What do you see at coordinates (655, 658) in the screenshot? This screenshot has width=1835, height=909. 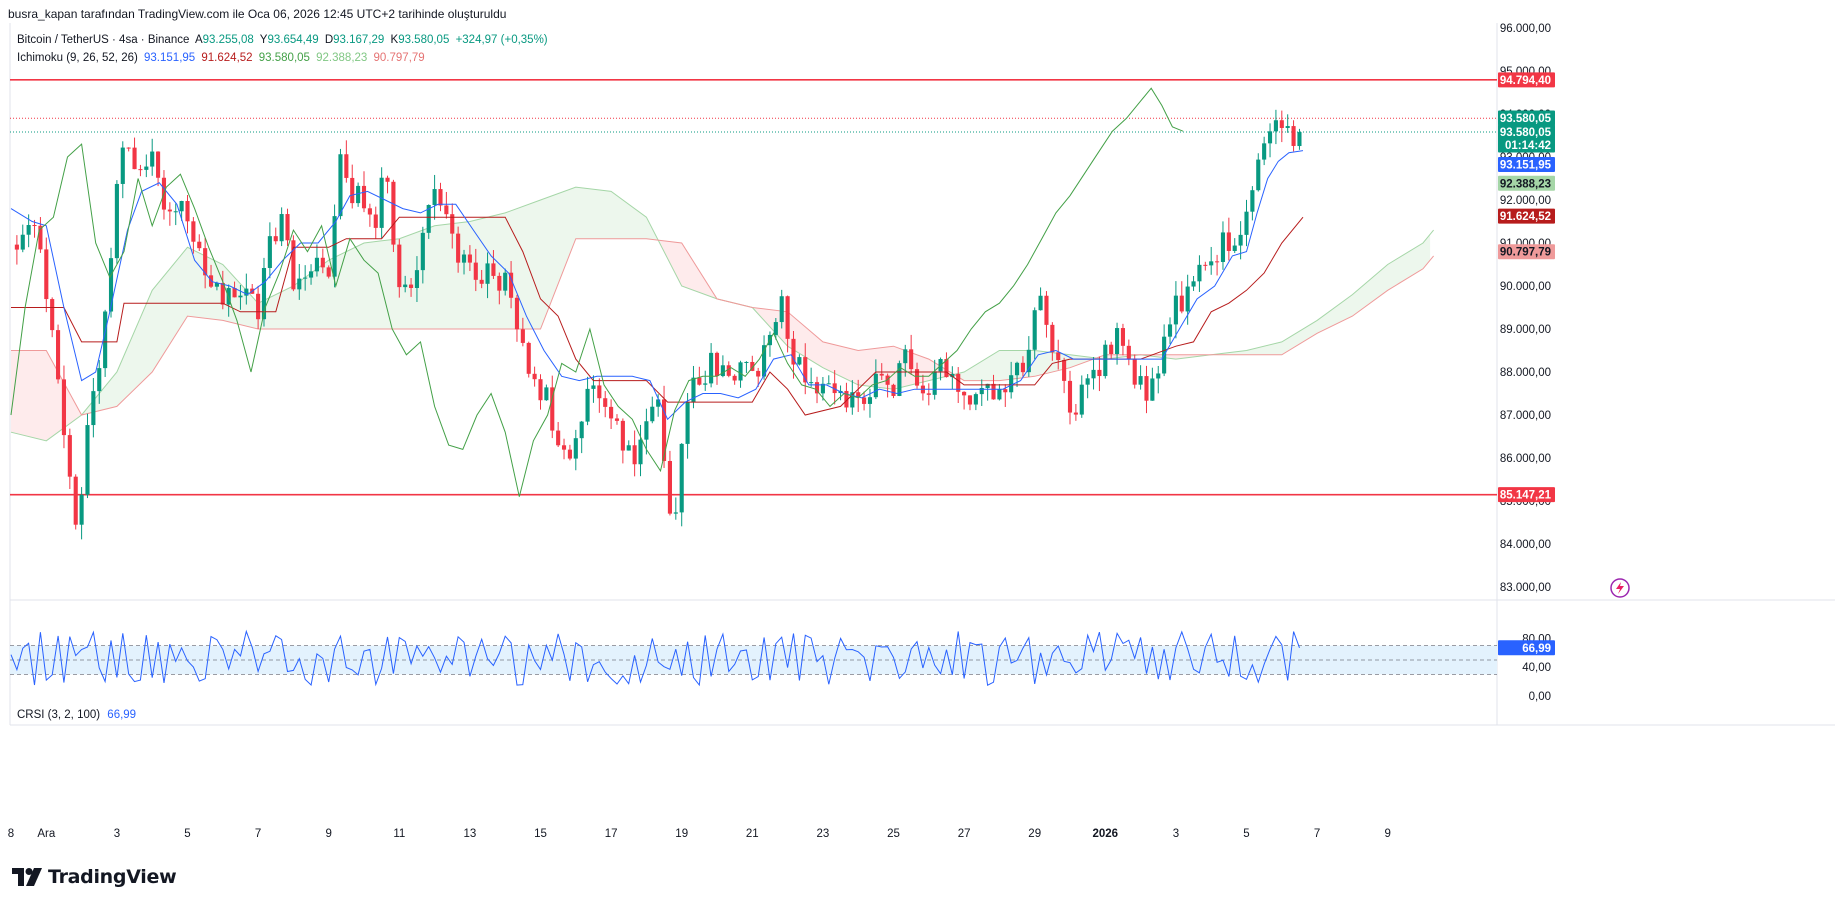 I see `crsi-line` at bounding box center [655, 658].